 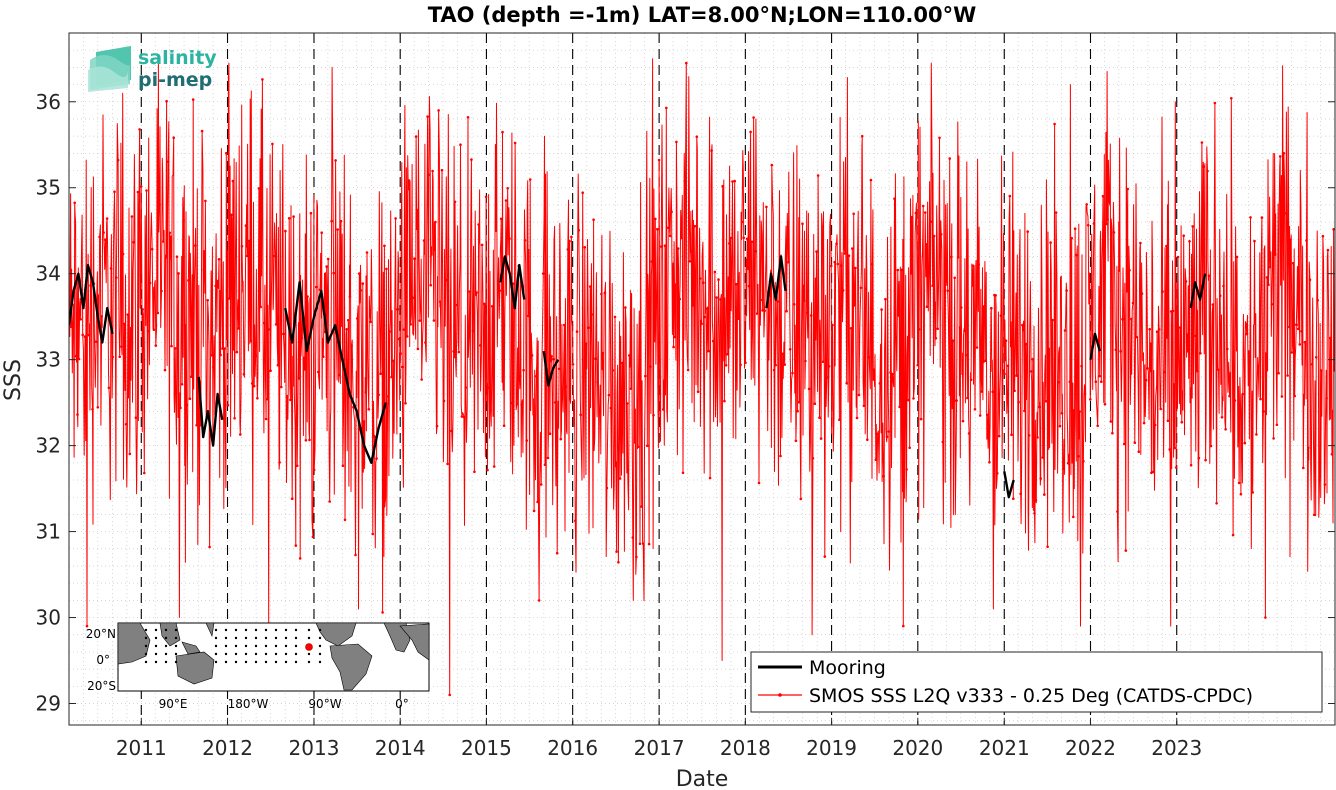 I want to click on y-tick-label: 30, so click(x=48, y=618).